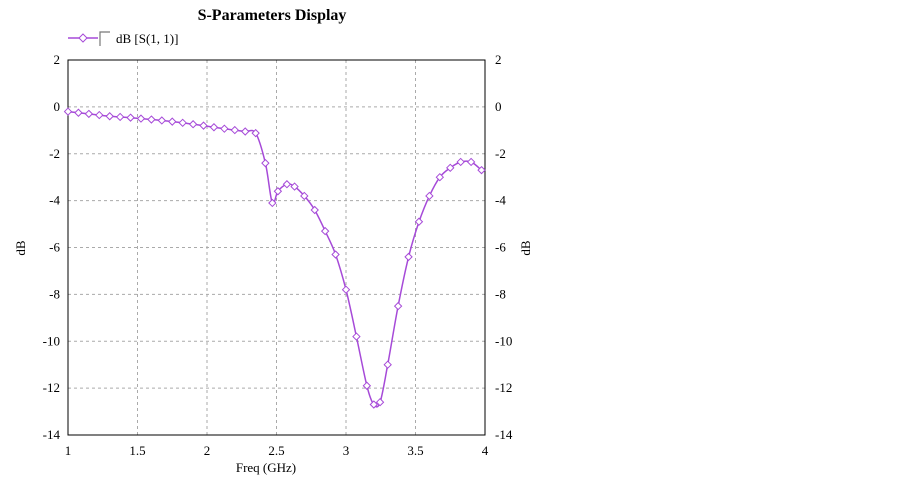 The image size is (902, 477). Describe the element at coordinates (137, 450) in the screenshot. I see `x-tick-label: 1.5` at that location.